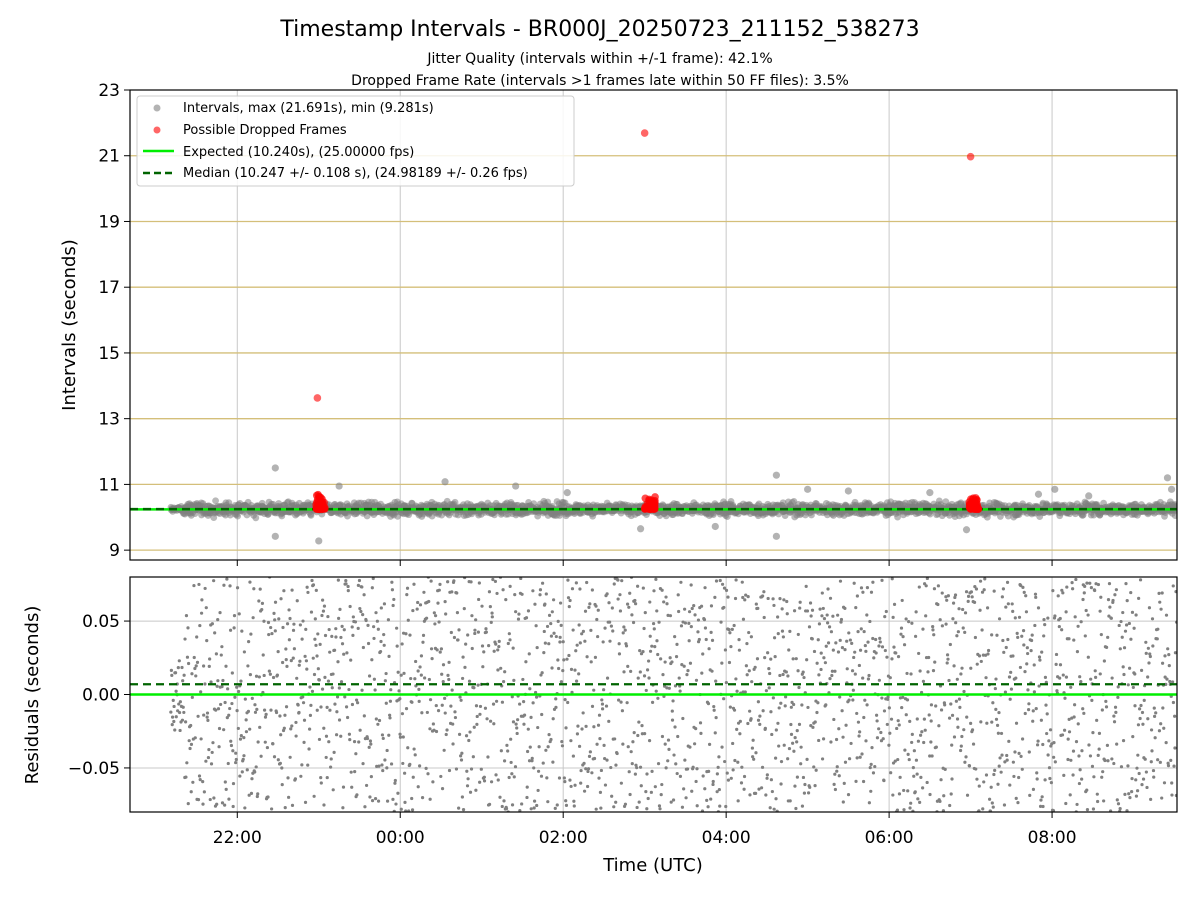  What do you see at coordinates (645, 498) in the screenshot?
I see `dropped-frame-point` at bounding box center [645, 498].